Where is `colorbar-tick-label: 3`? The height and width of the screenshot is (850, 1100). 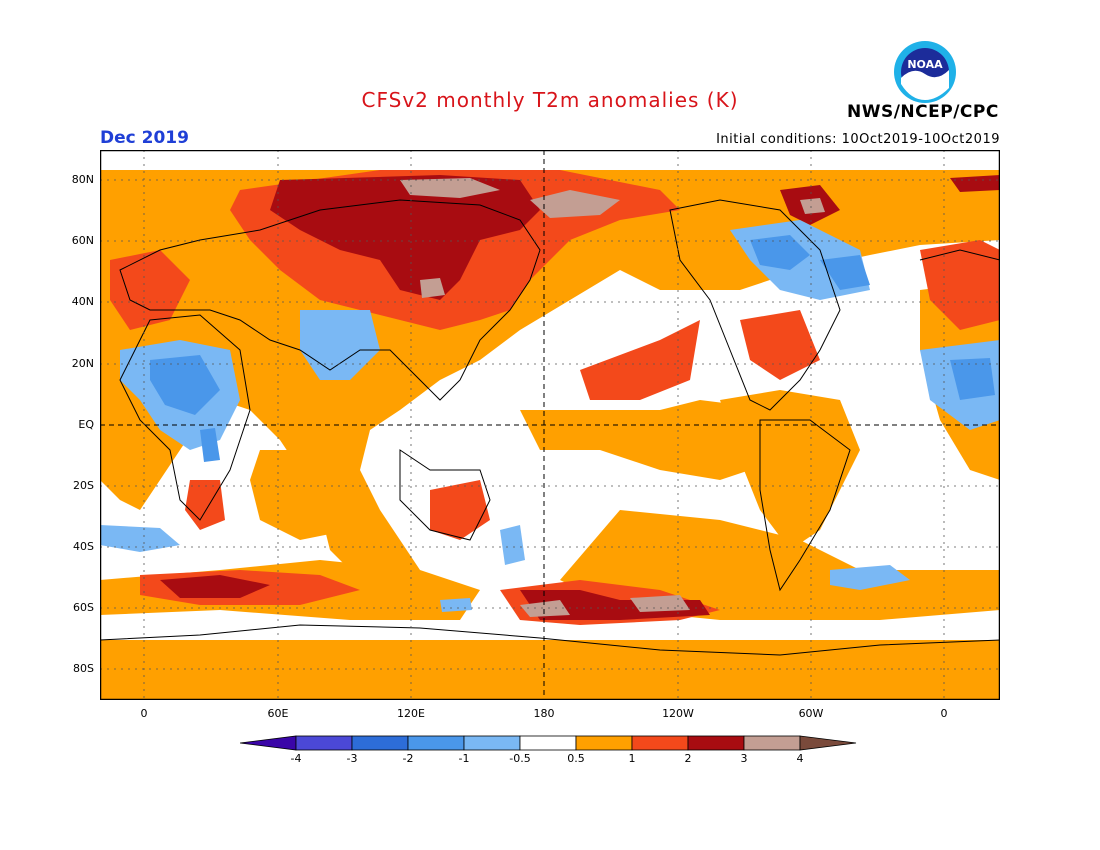
colorbar-tick-label: 3 is located at coordinates (744, 758).